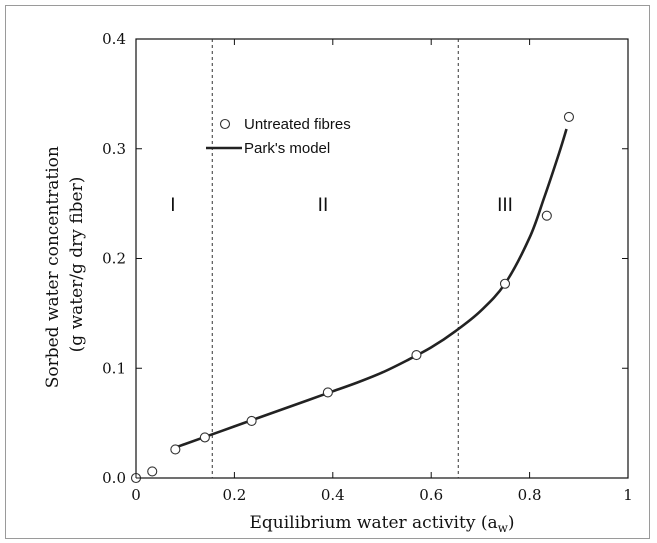 Image resolution: width=657 pixels, height=543 pixels. What do you see at coordinates (628, 495) in the screenshot?
I see `x-tick-label: 1` at bounding box center [628, 495].